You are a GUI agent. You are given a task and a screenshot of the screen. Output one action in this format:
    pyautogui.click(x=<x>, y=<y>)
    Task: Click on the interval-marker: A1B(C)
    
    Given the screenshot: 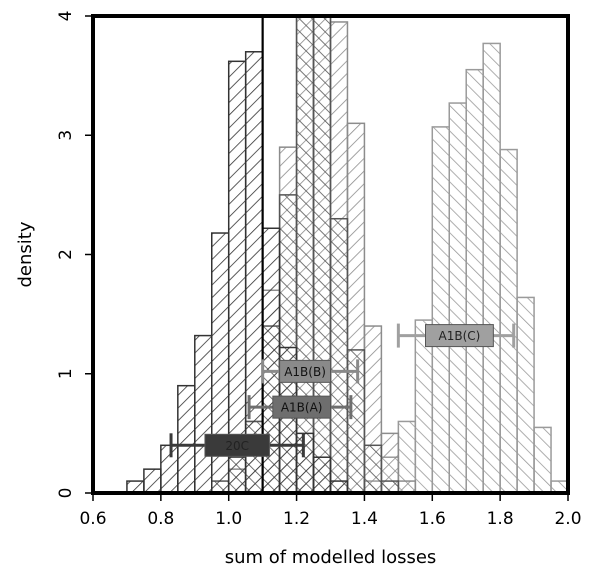 What is the action you would take?
    pyautogui.click(x=456, y=335)
    